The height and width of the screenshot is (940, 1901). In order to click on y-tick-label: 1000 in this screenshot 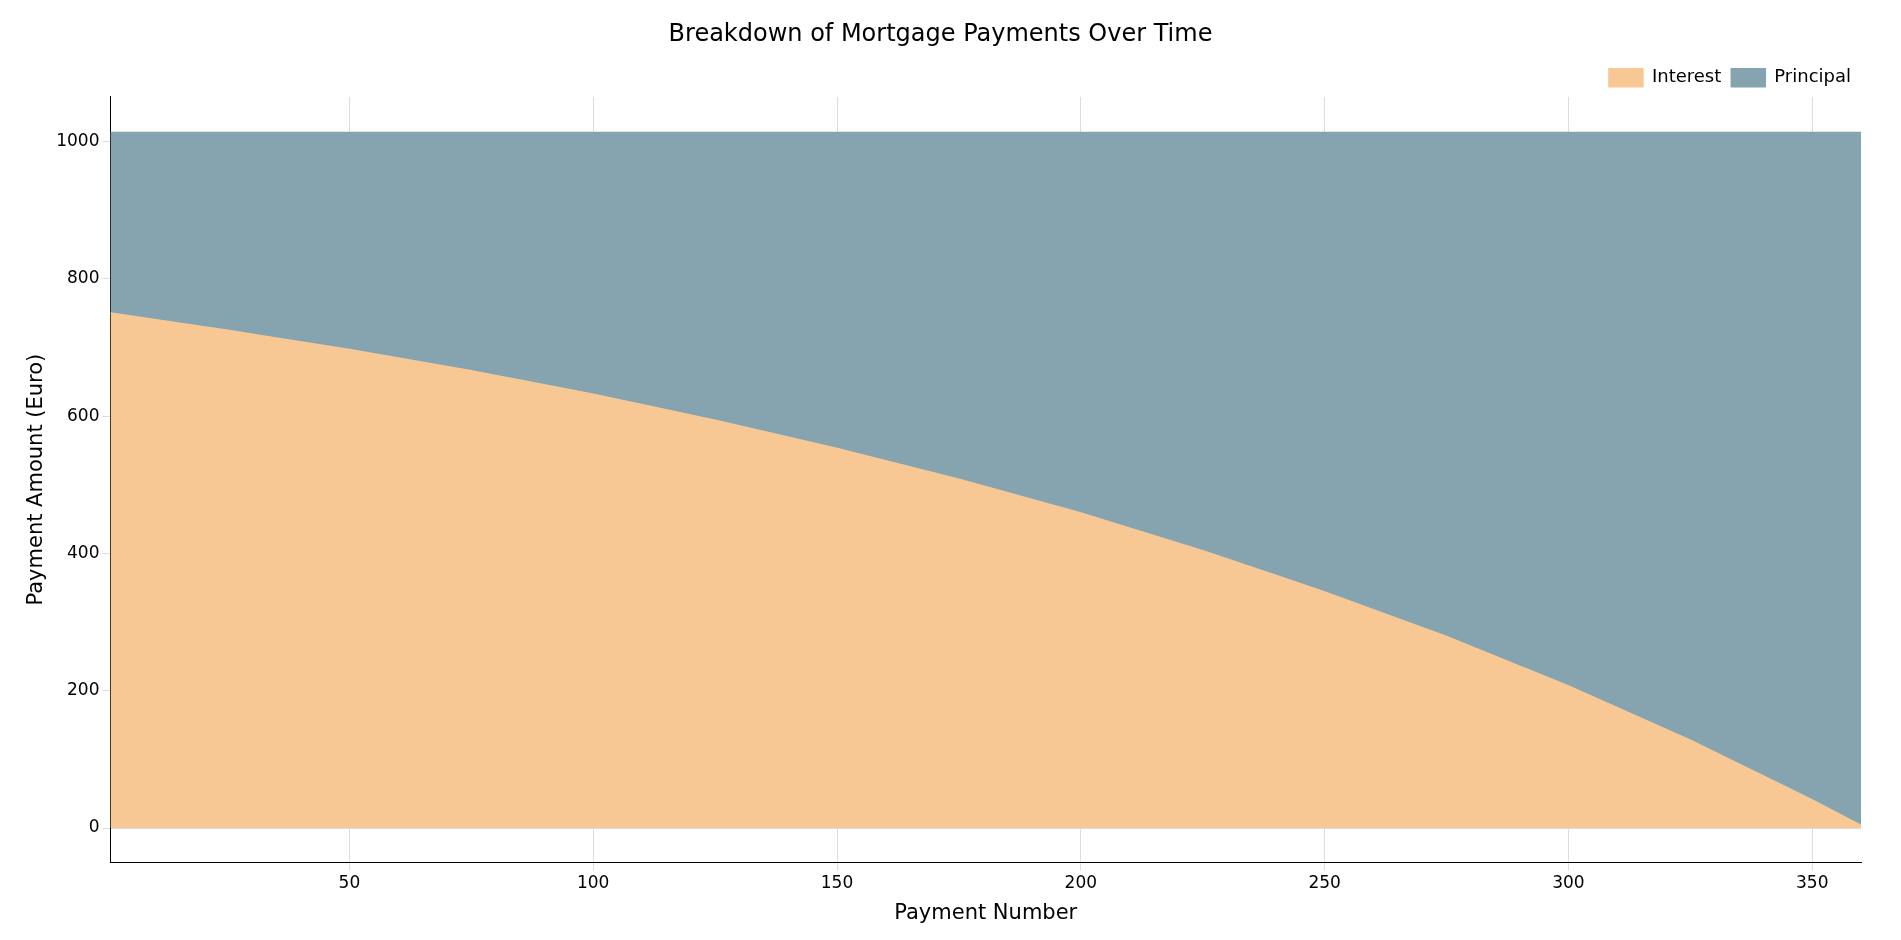, I will do `click(78, 139)`.